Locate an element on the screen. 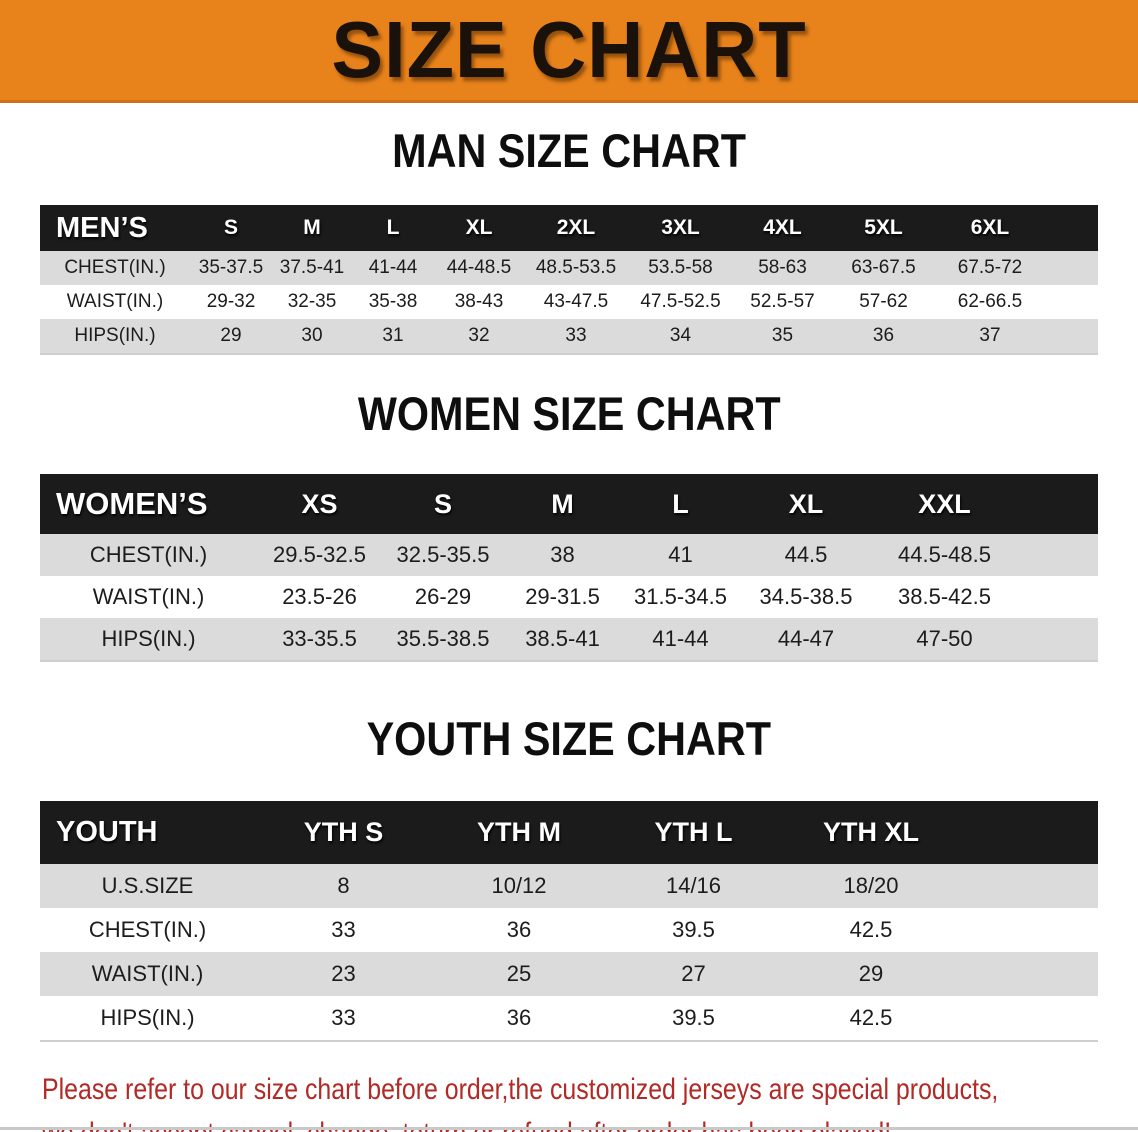  size-column-header: XS is located at coordinates (319, 503).